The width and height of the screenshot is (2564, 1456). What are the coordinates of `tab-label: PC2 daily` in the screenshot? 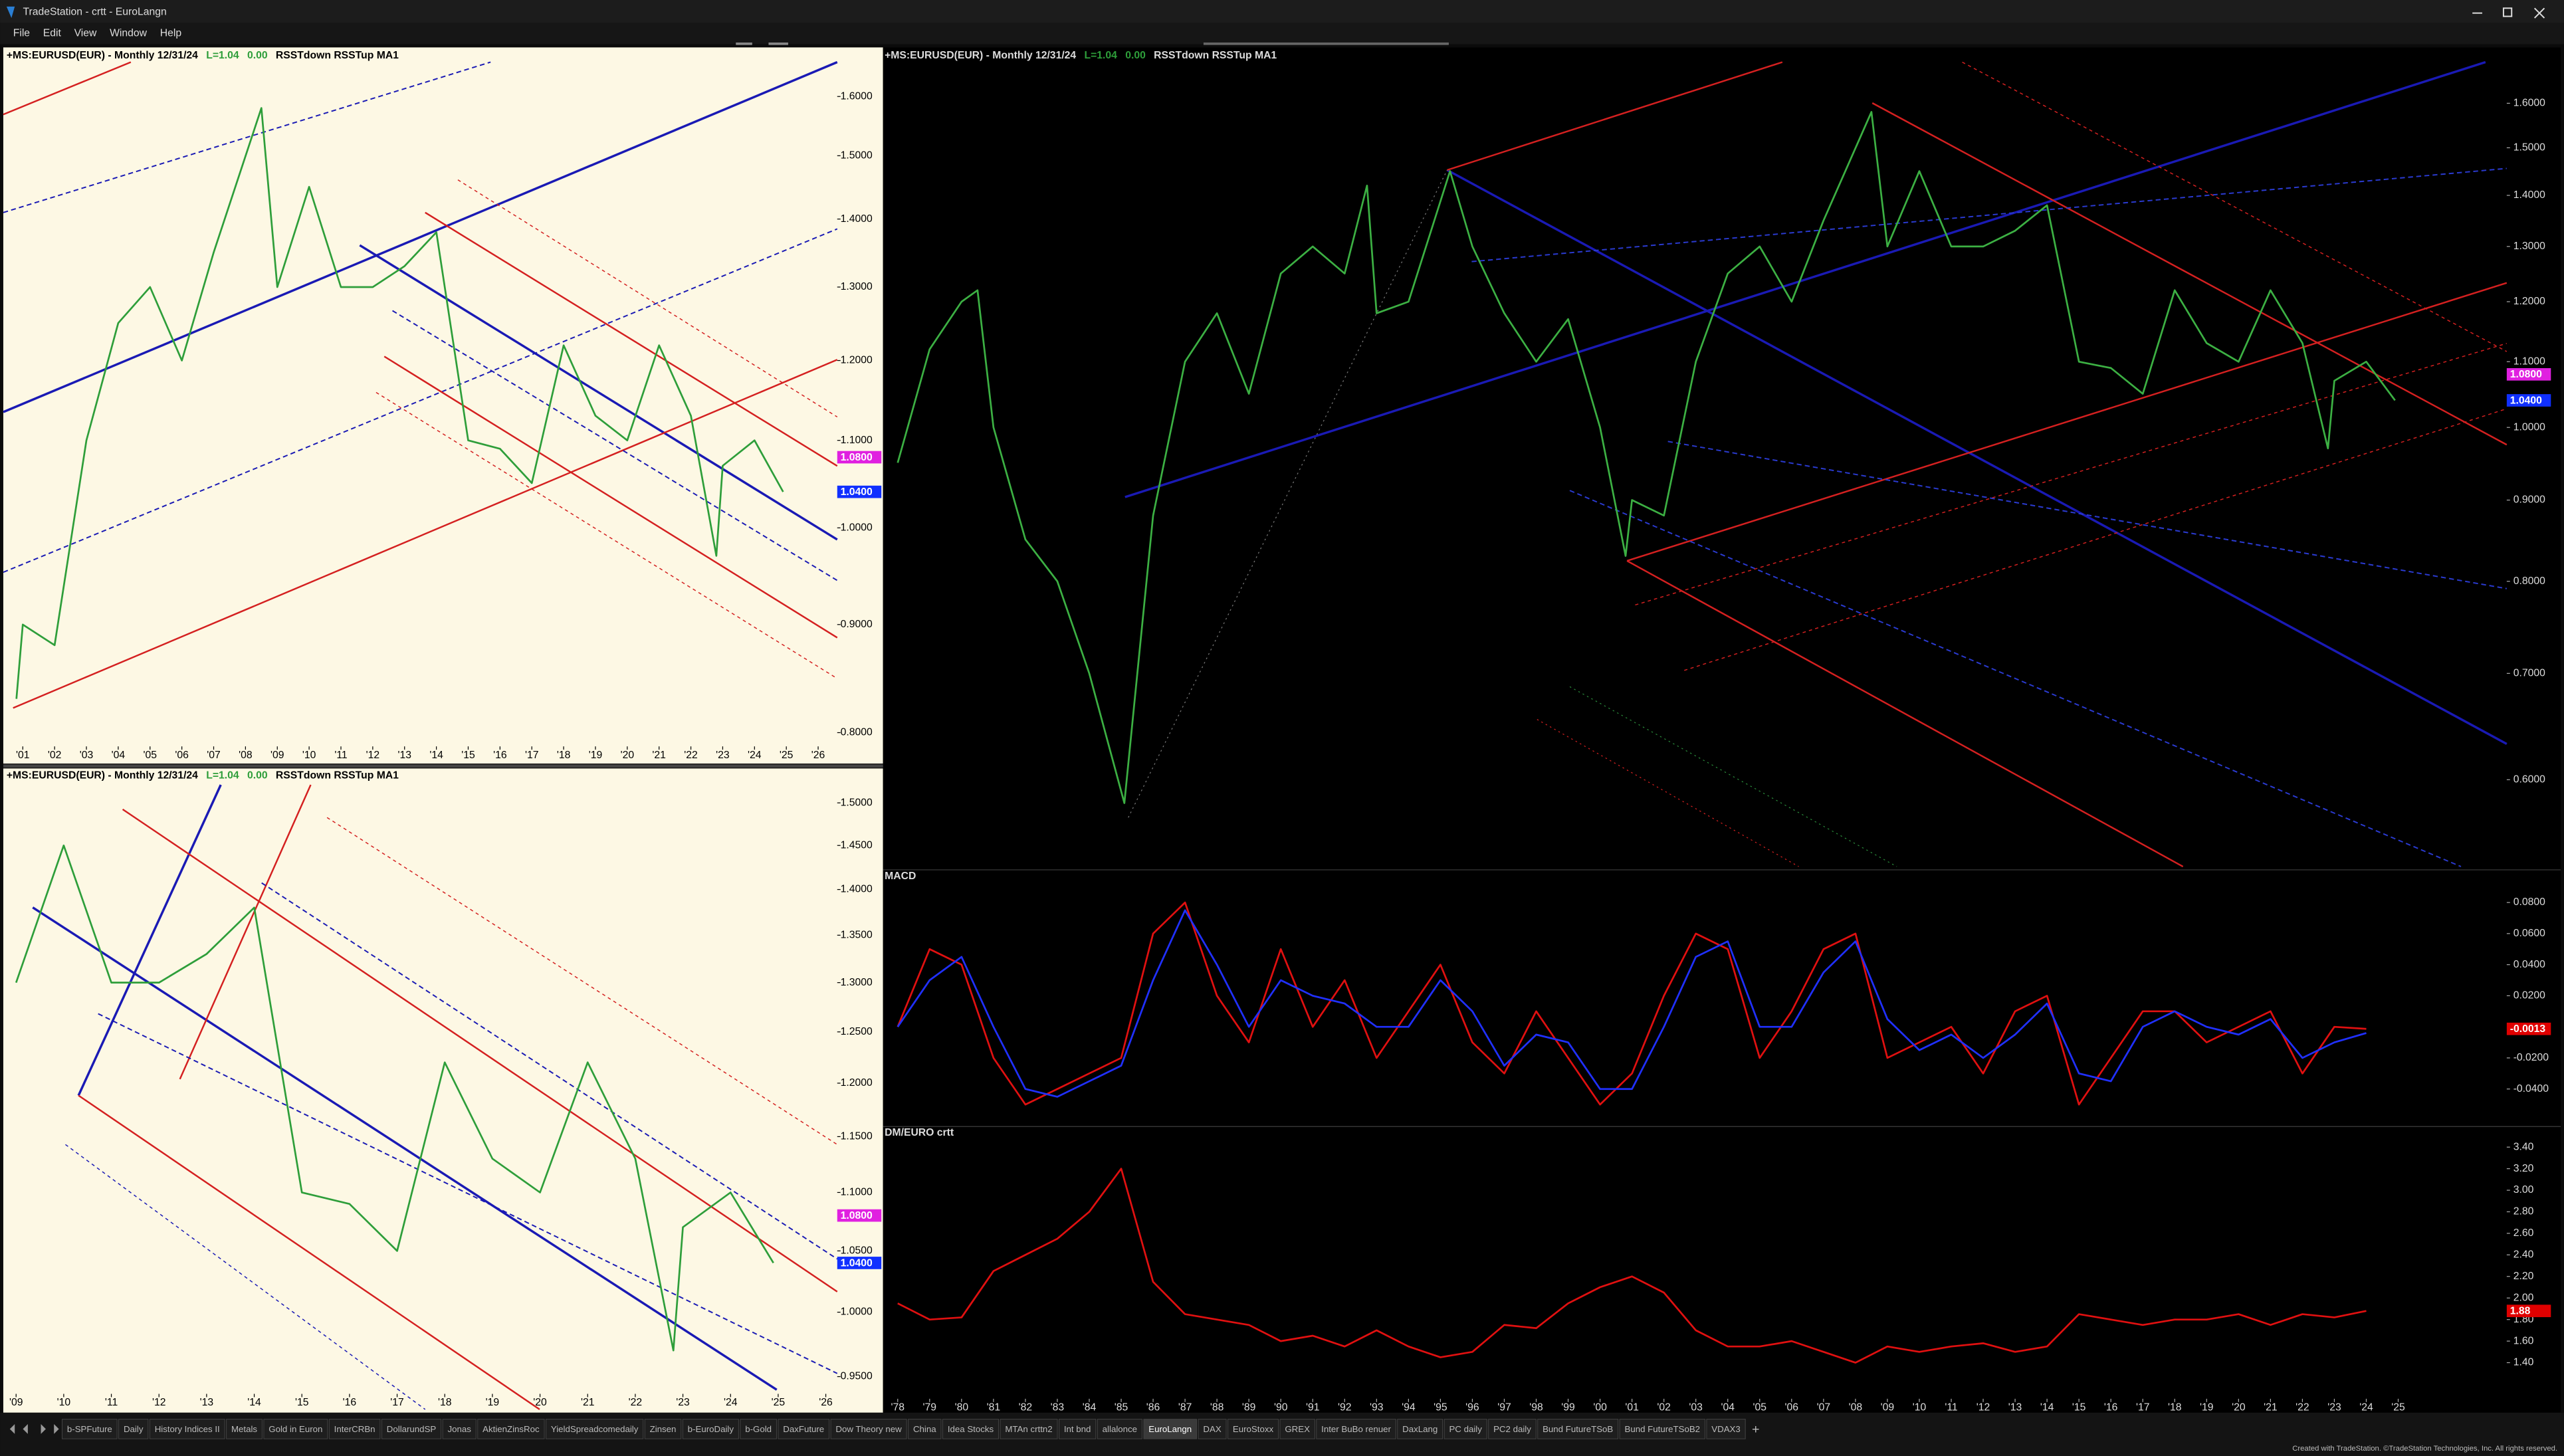 It's located at (1512, 1429).